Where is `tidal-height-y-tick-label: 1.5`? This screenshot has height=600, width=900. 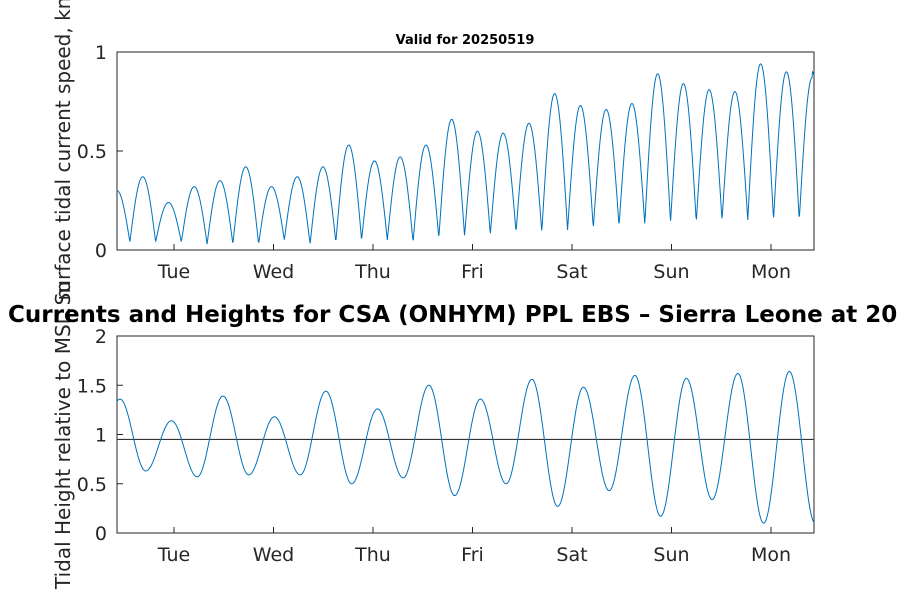 tidal-height-y-tick-label: 1.5 is located at coordinates (92, 386).